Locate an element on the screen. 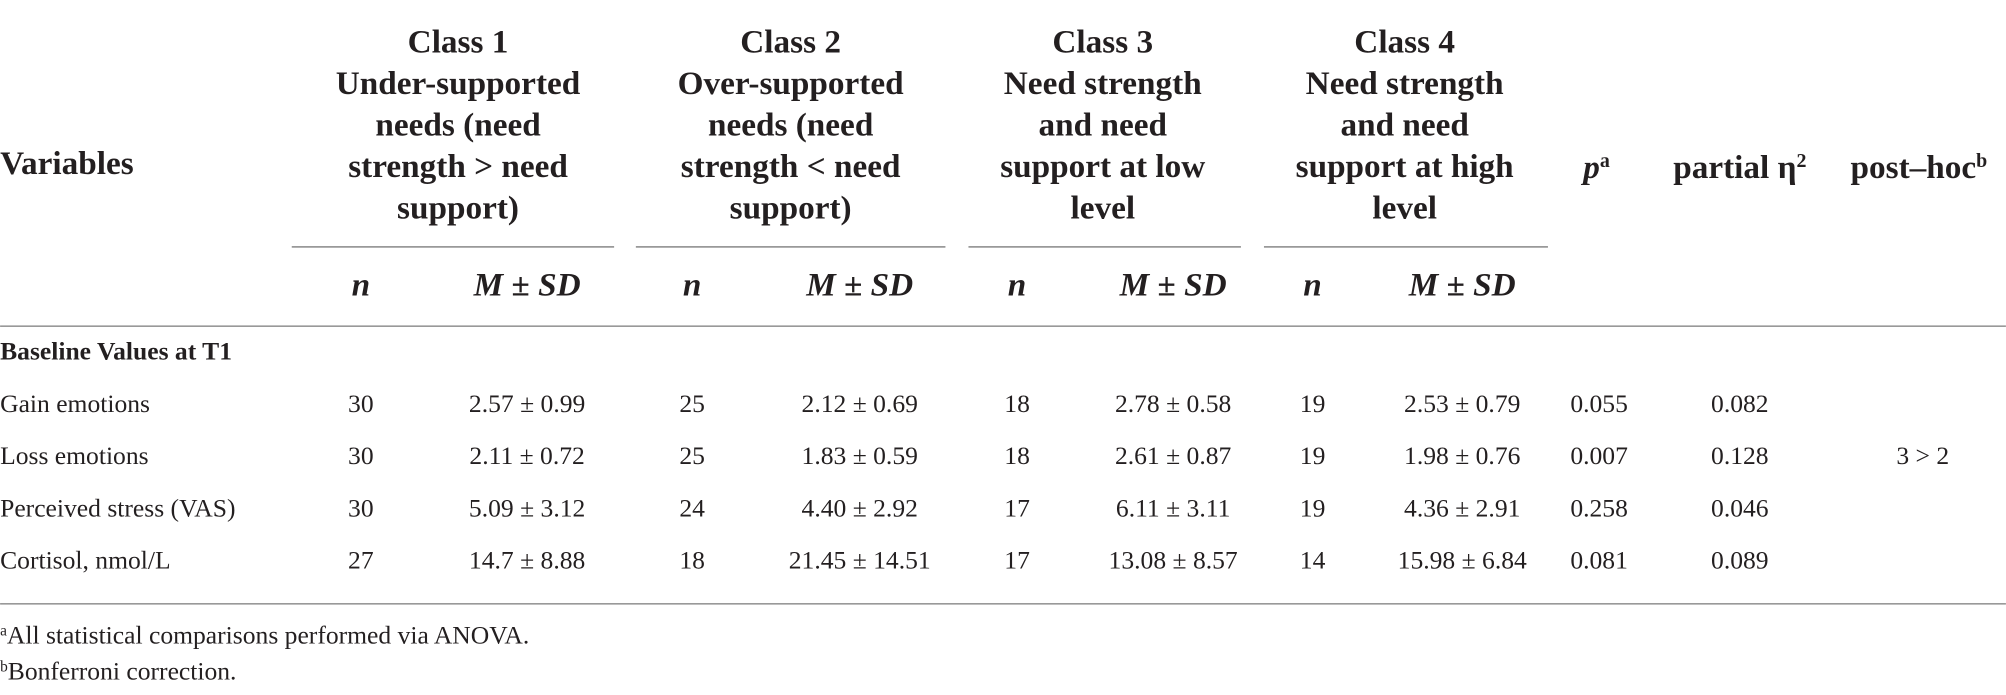 The image size is (2006, 695). cell: 0.081 is located at coordinates (1599, 559).